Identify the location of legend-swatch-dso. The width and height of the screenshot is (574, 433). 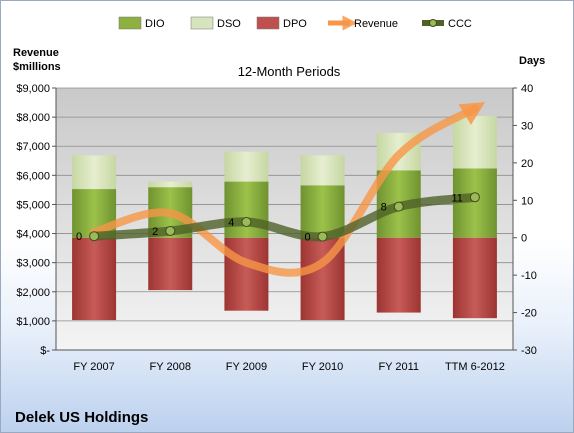
(202, 23).